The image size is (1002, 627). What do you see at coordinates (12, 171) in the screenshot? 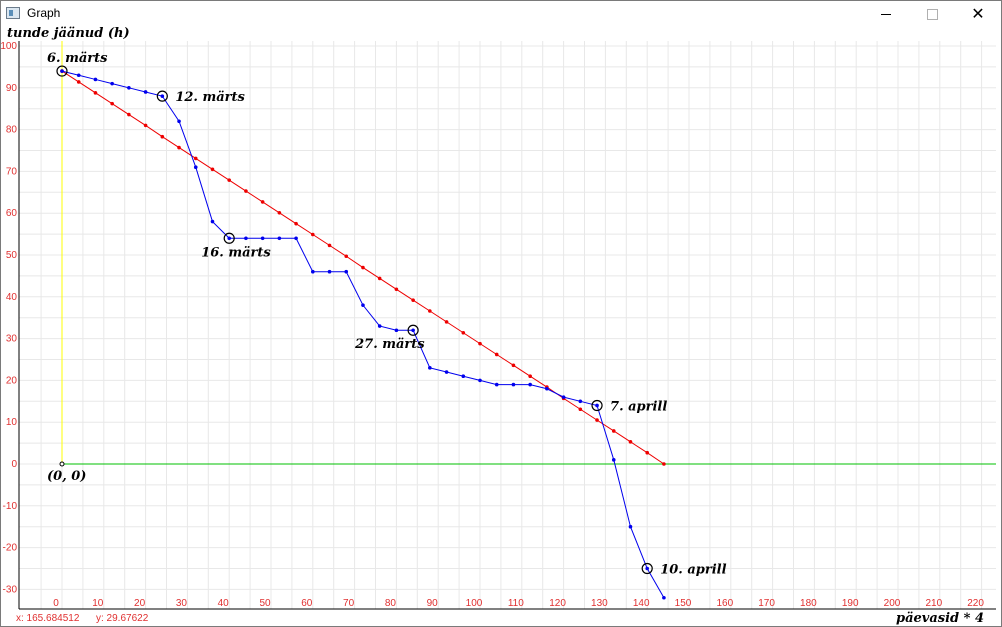
I see `y-tick-label: 70` at bounding box center [12, 171].